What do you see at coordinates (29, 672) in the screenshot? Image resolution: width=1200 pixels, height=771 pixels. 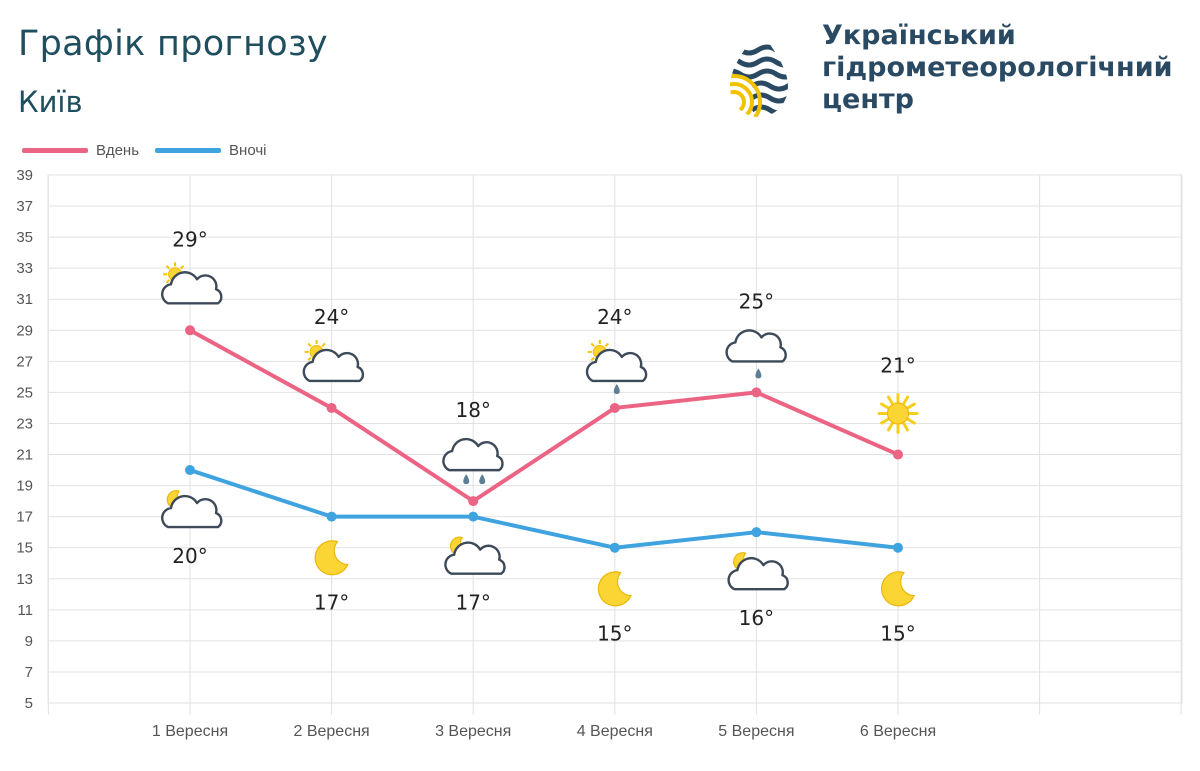 I see `y-tick-label: 7` at bounding box center [29, 672].